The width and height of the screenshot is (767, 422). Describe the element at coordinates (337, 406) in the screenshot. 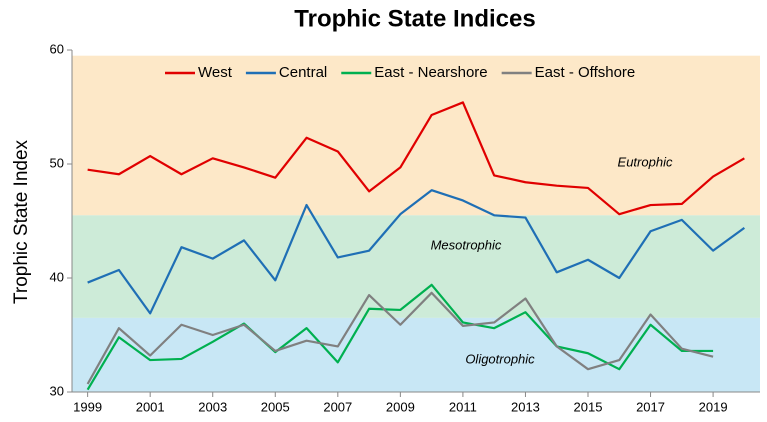

I see `x-tick-label: 2007` at that location.